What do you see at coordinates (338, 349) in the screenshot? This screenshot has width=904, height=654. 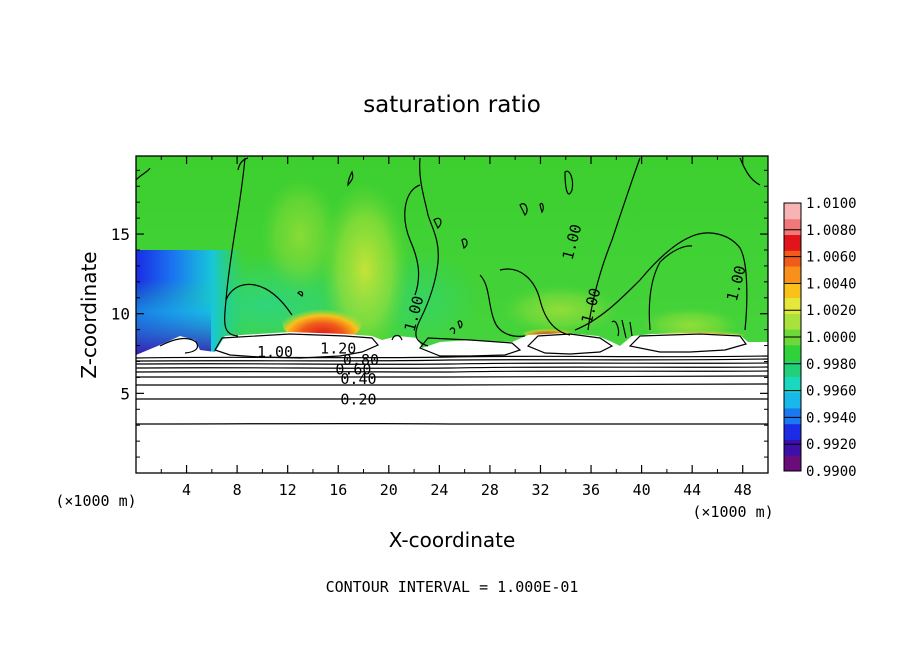 I see `contour-label: 1.20` at bounding box center [338, 349].